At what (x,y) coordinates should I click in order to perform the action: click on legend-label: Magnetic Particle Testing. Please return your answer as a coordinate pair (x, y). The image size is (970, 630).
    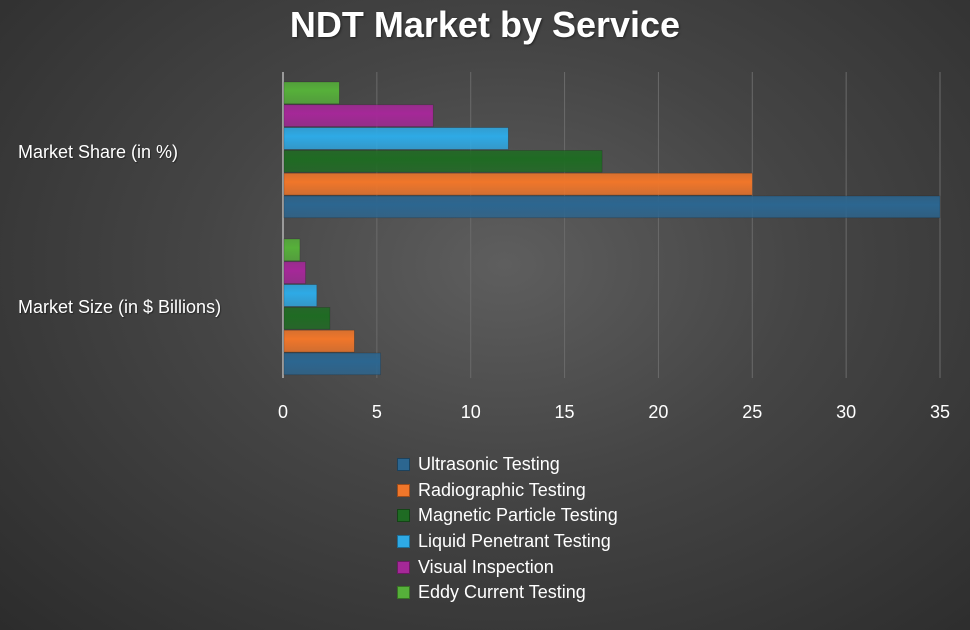
    Looking at the image, I should click on (518, 515).